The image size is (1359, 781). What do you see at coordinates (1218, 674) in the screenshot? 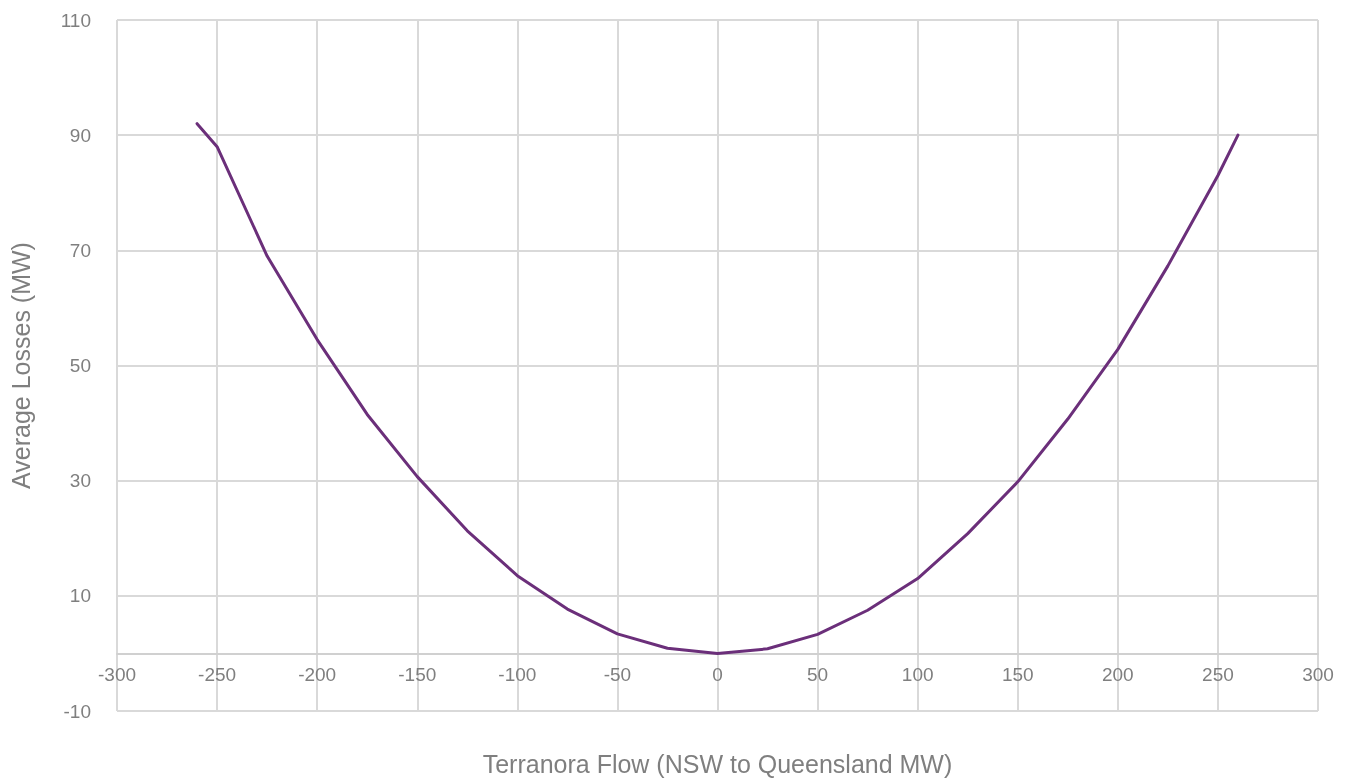
I see `x-tick-label: 250` at bounding box center [1218, 674].